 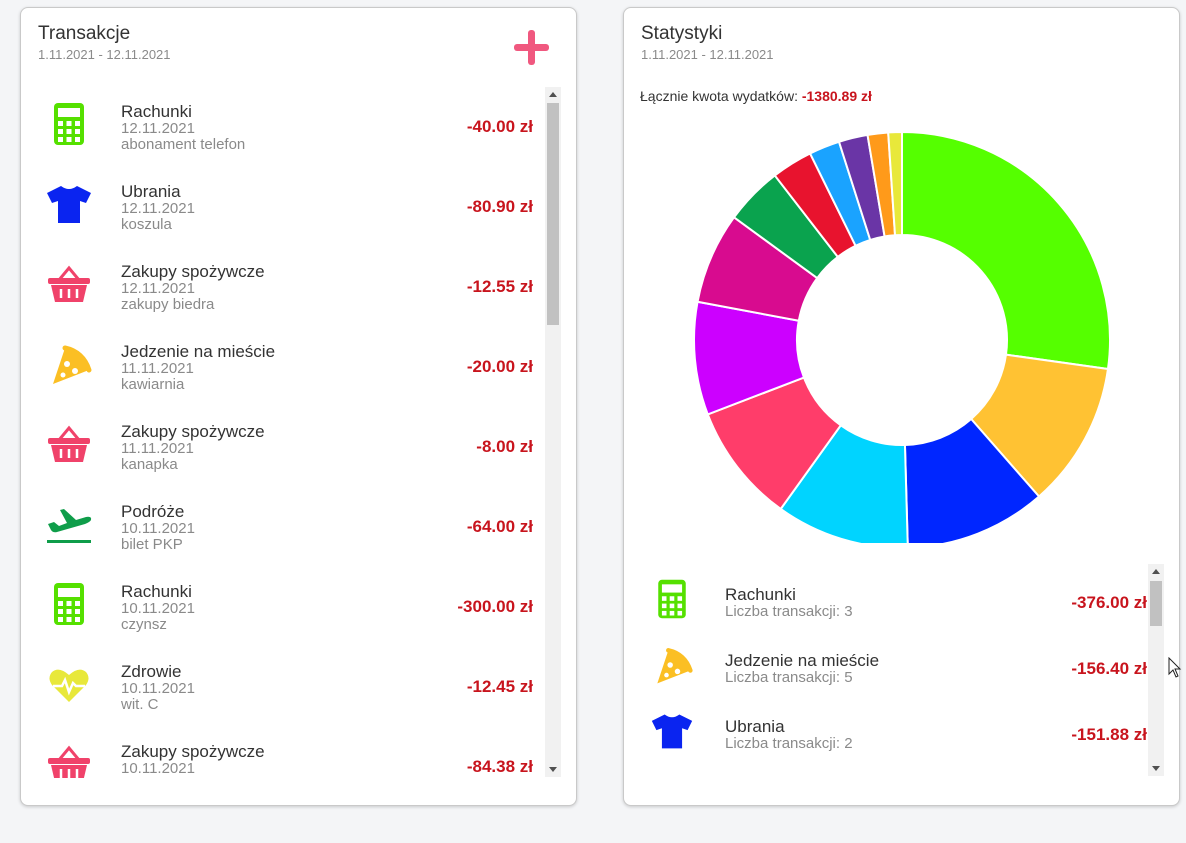 What do you see at coordinates (499, 766) in the screenshot?
I see `transaction-amount: -84.38 zł` at bounding box center [499, 766].